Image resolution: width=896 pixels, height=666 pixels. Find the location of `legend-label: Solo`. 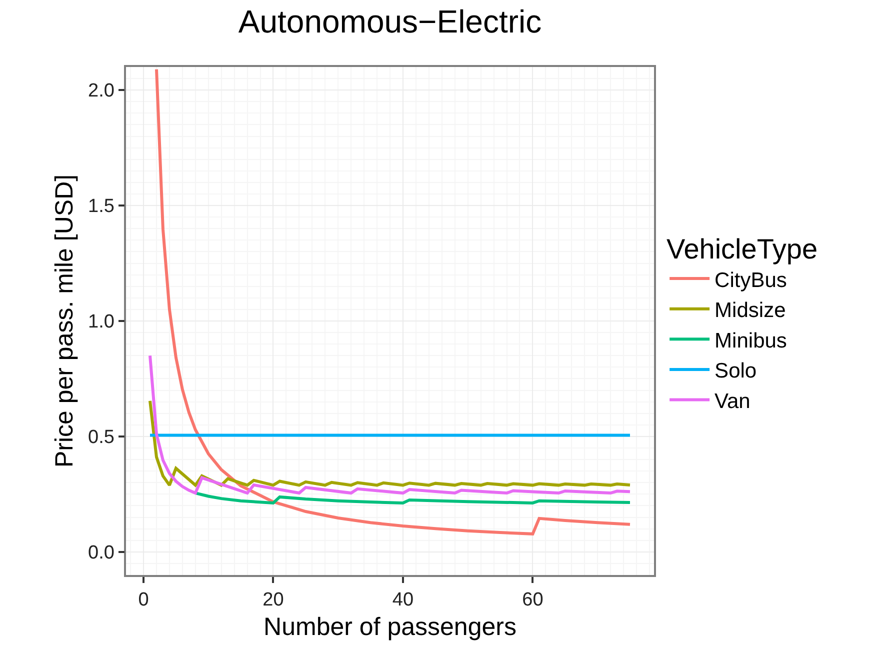

legend-label: Solo is located at coordinates (735, 371).